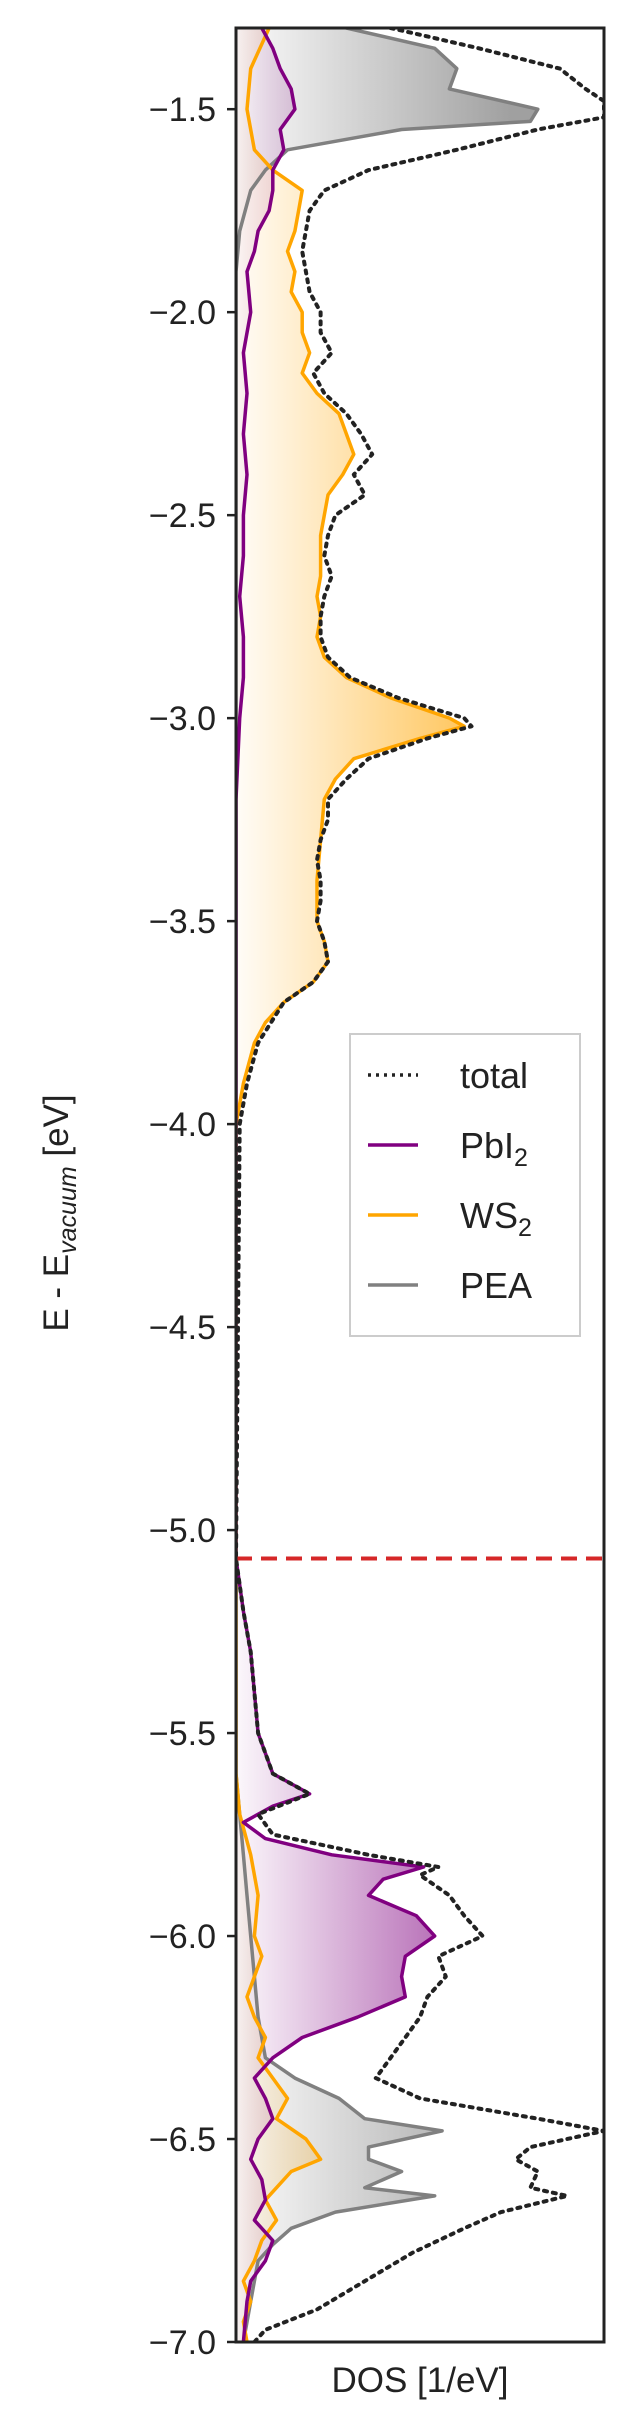 Image resolution: width=634 pixels, height=2434 pixels. I want to click on y-tick-label: −6.5, so click(182, 2140).